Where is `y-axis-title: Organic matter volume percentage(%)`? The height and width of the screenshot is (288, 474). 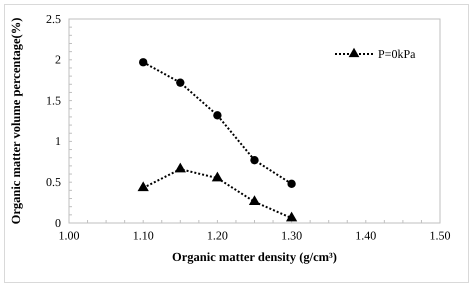
y-axis-title: Organic matter volume percentage(%) is located at coordinates (16, 121).